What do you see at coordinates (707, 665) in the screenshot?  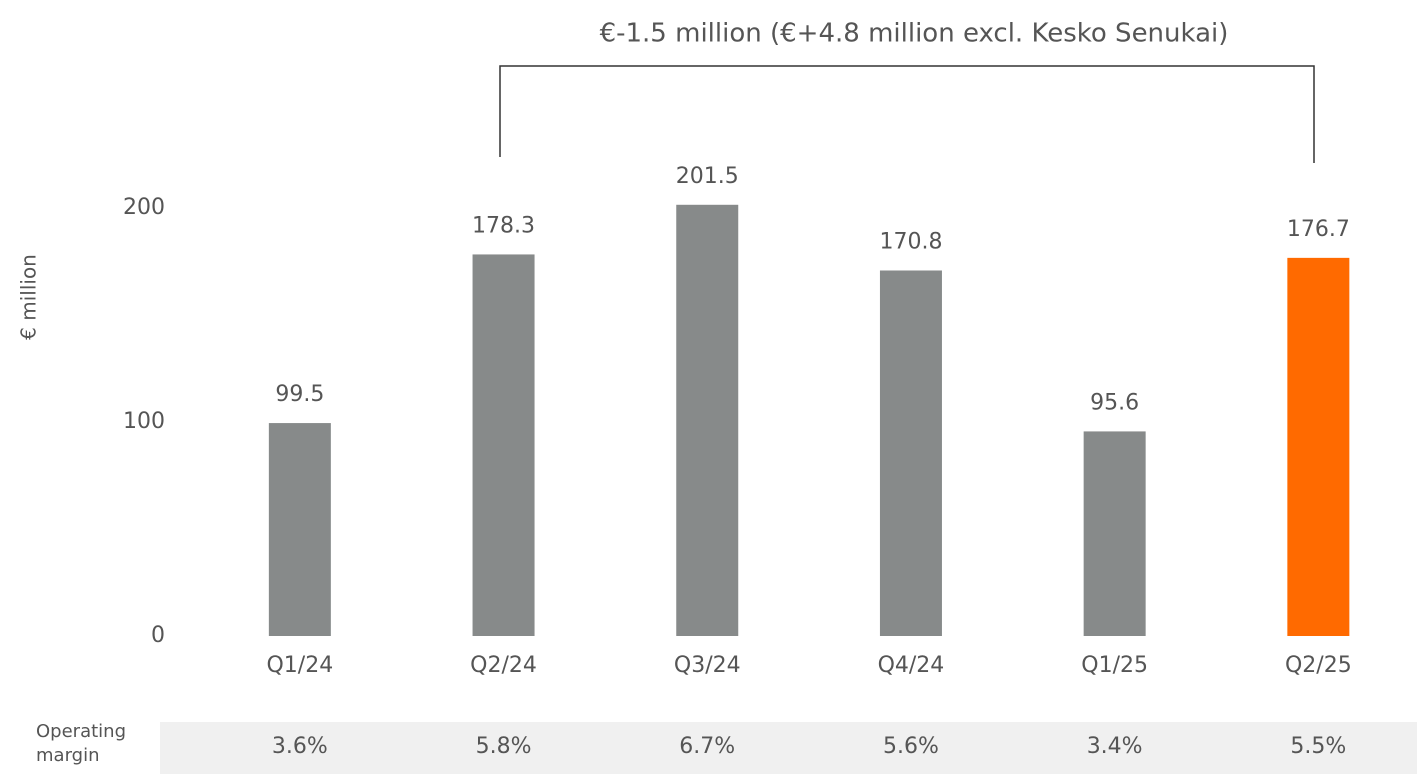 I see `x-tick-label: Q3/24` at bounding box center [707, 665].